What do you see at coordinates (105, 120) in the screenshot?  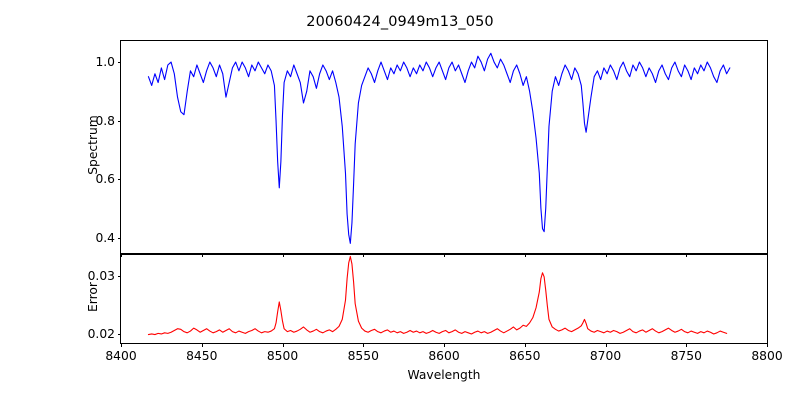 I see `spectrum-y-tick-label: 0.8` at bounding box center [105, 120].